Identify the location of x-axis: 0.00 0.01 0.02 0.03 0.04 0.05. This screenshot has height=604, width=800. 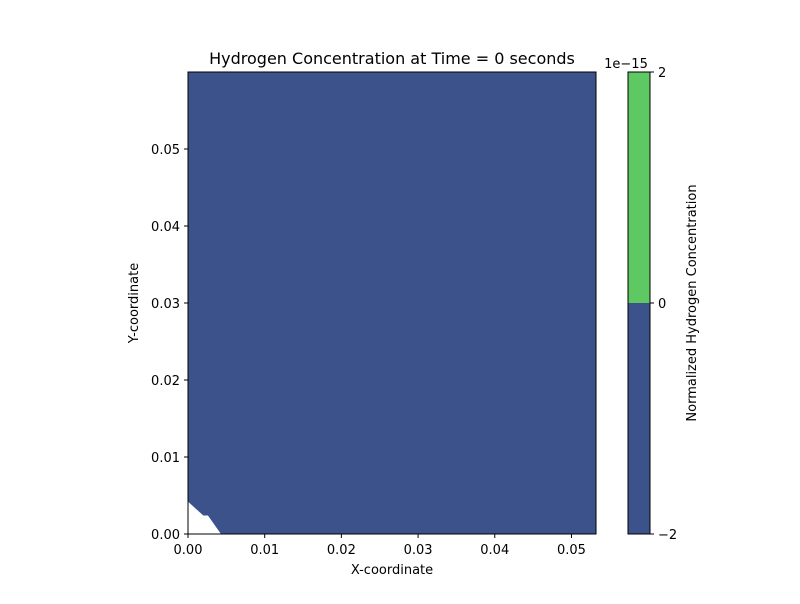
(380, 546).